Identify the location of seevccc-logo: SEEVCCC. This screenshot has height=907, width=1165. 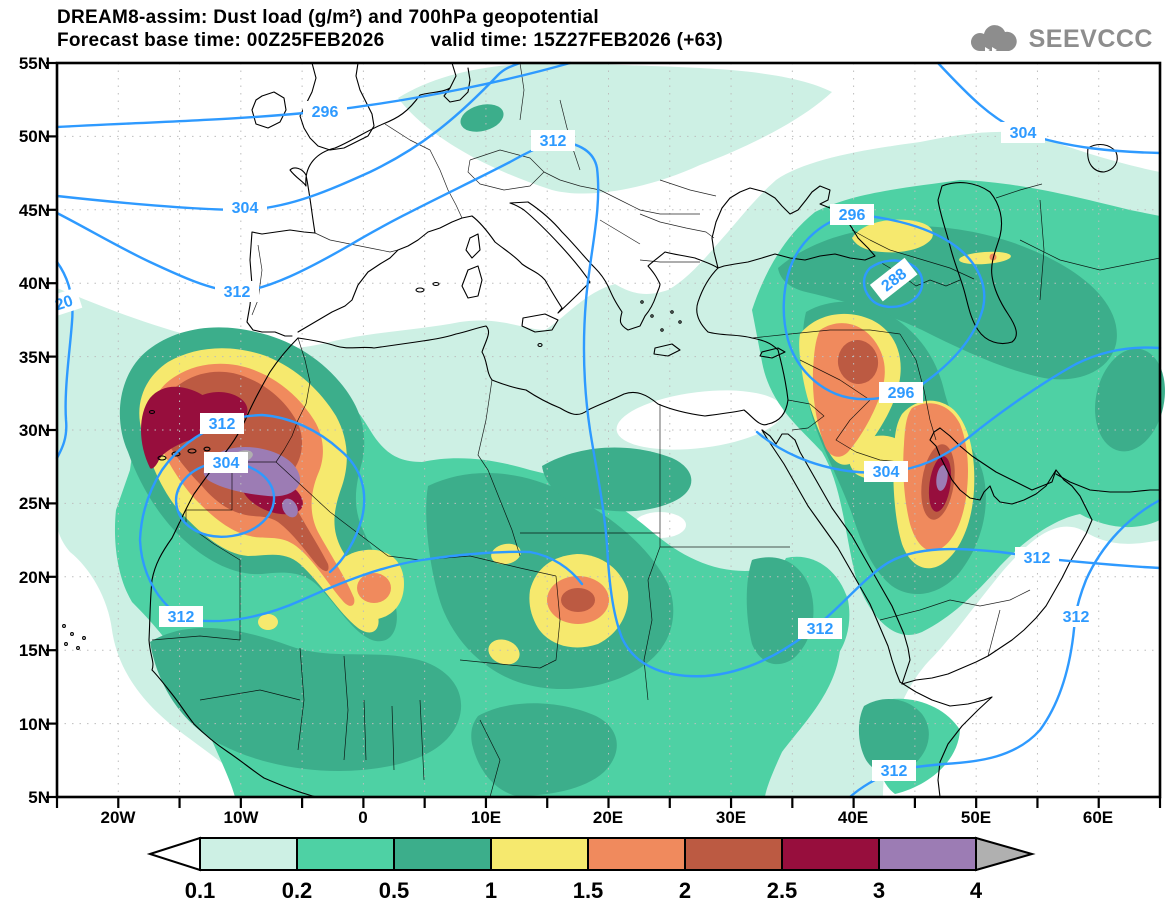
(1059, 39).